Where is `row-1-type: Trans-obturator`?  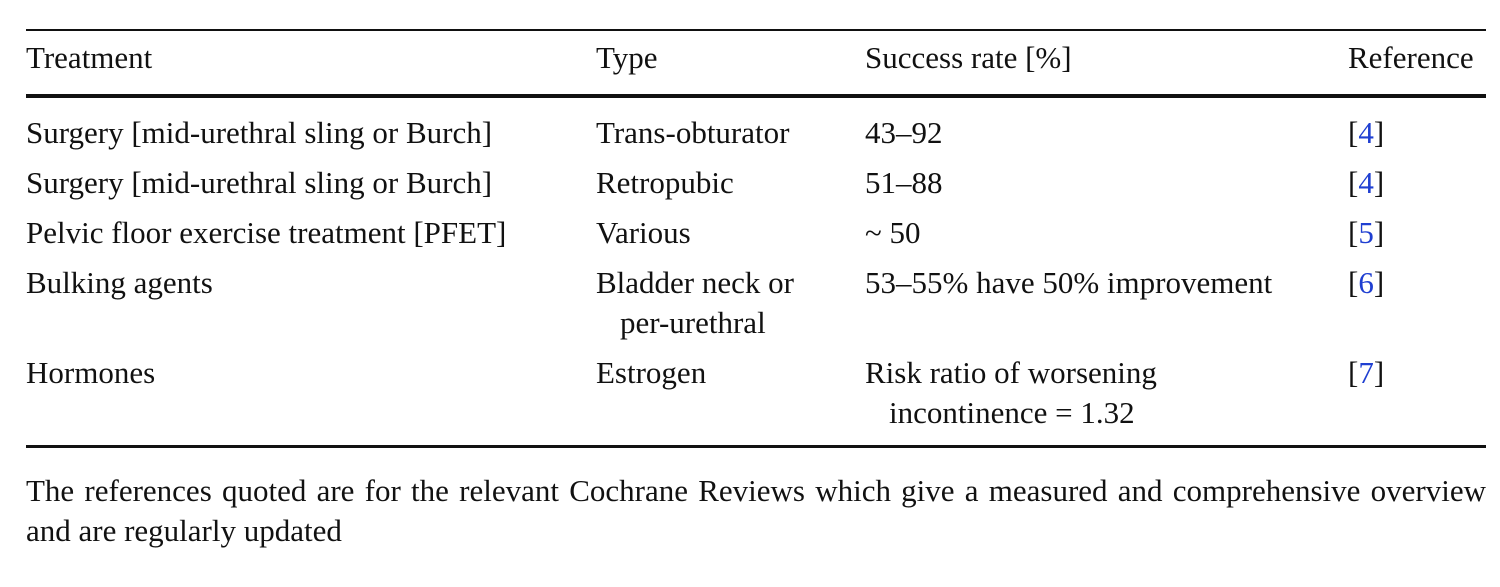
row-1-type: Trans-obturator is located at coordinates (693, 132).